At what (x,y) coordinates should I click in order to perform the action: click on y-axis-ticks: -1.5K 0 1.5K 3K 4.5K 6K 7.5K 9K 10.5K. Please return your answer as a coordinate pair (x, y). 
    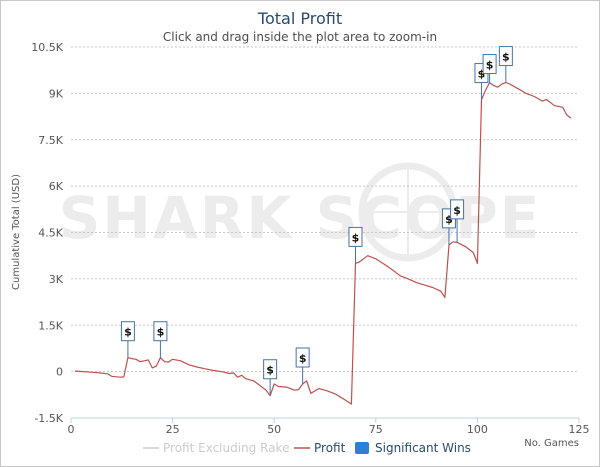
    Looking at the image, I should click on (47, 233).